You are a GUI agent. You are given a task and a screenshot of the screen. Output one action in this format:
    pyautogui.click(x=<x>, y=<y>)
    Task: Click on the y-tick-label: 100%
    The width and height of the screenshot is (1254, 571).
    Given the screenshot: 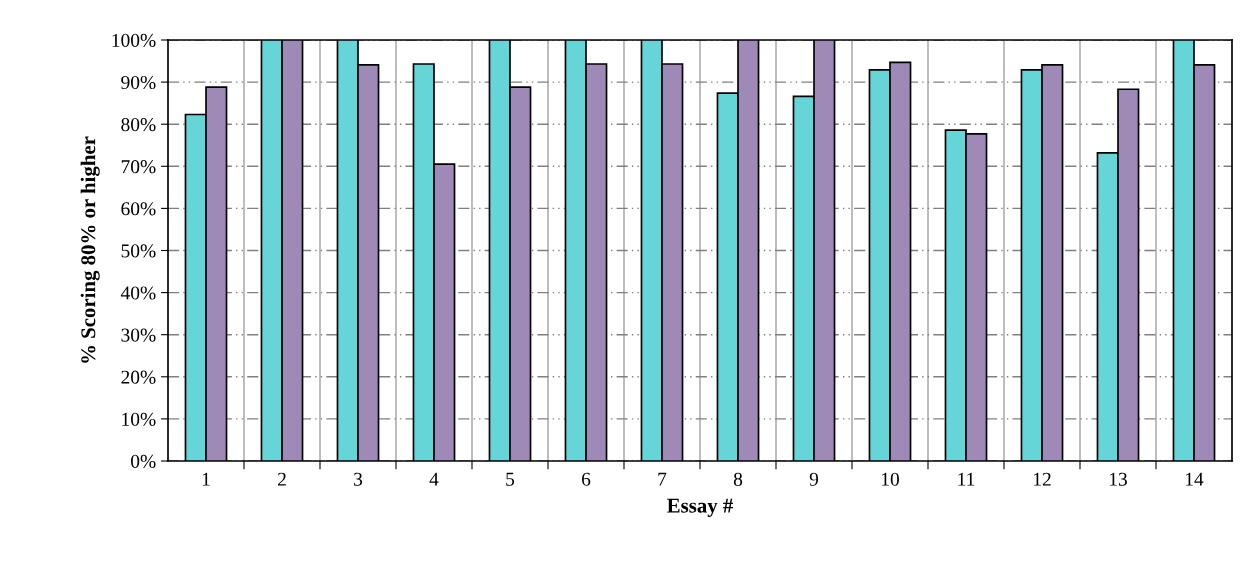 What is the action you would take?
    pyautogui.click(x=134, y=40)
    